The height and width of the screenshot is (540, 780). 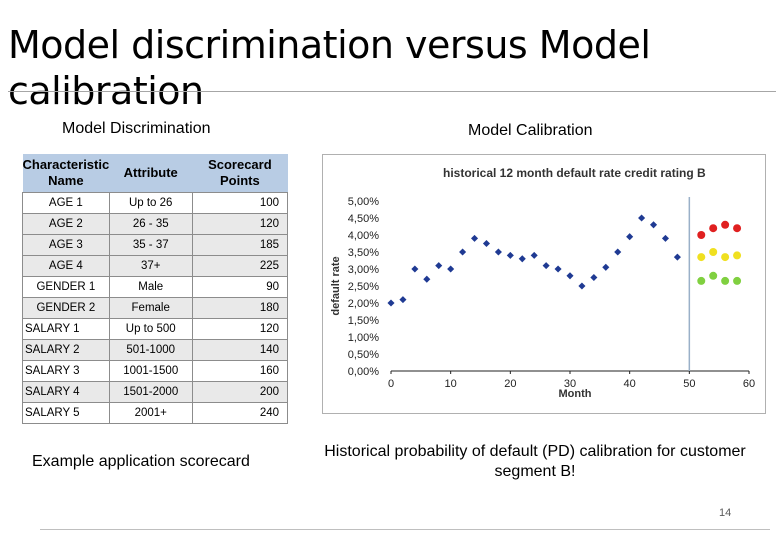 I want to click on y-tick-label: 3,00%, so click(x=363, y=270).